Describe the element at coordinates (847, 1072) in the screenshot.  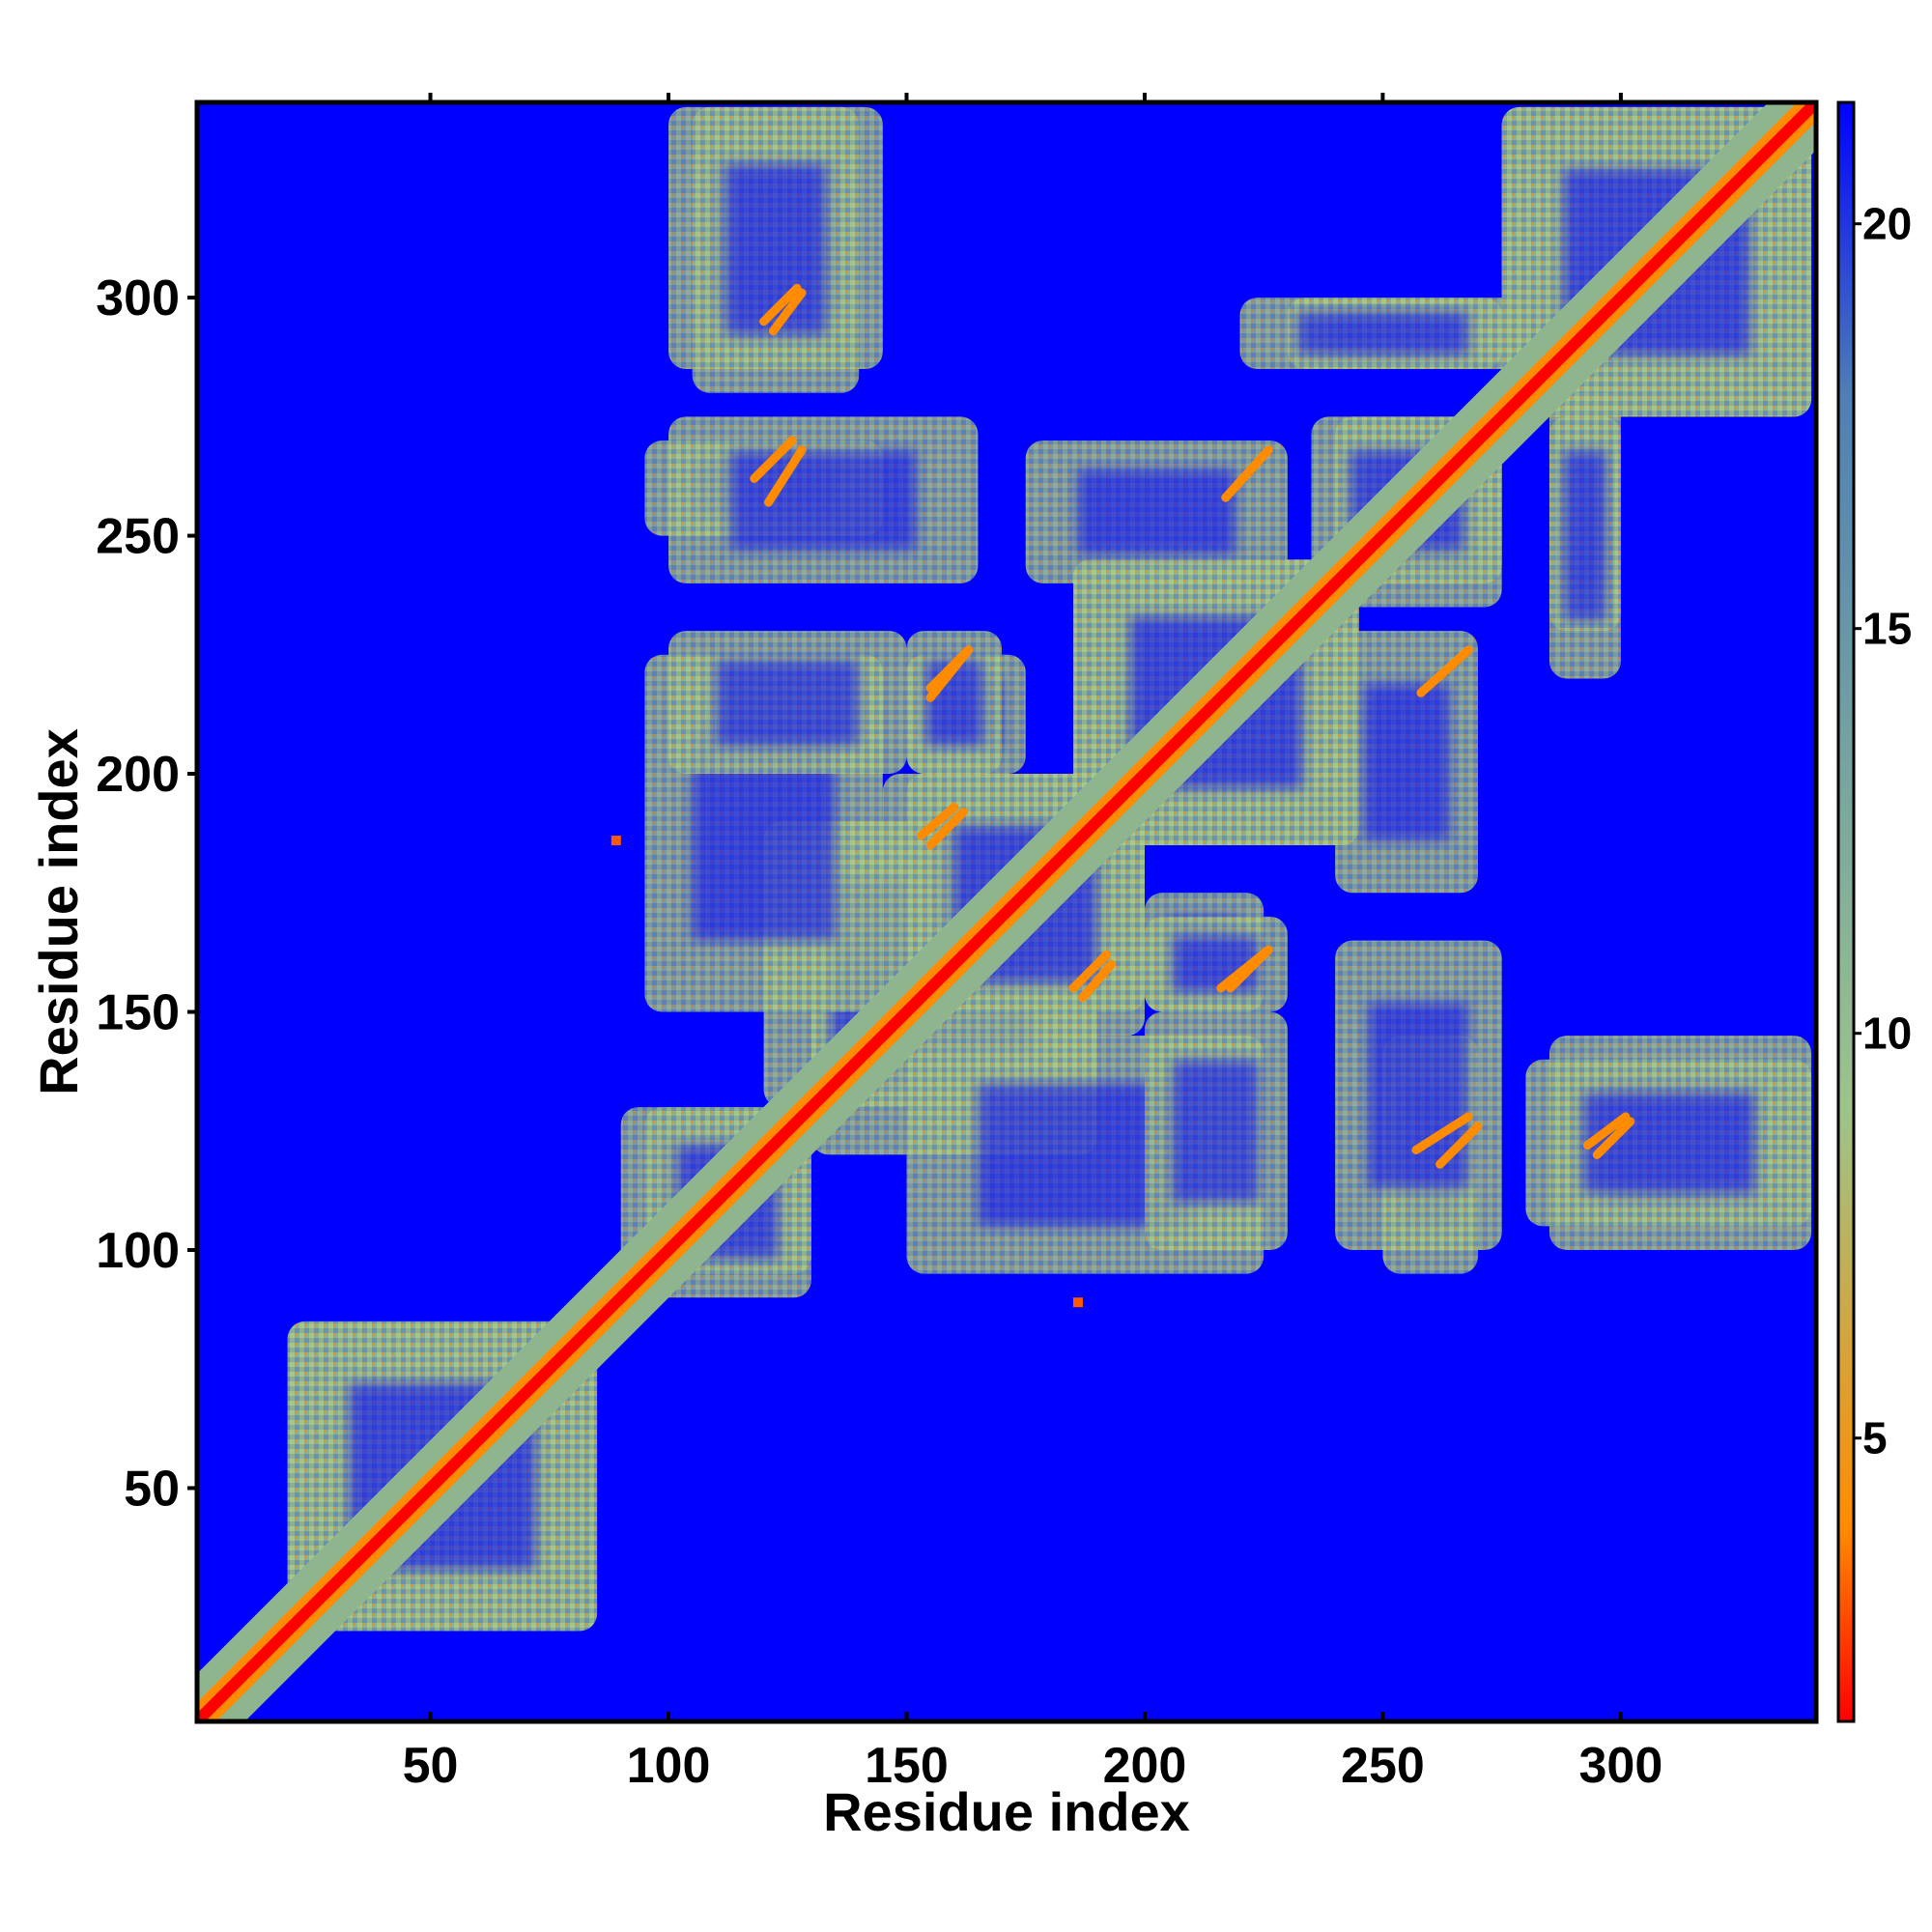
I see `isolated-contacts` at that location.